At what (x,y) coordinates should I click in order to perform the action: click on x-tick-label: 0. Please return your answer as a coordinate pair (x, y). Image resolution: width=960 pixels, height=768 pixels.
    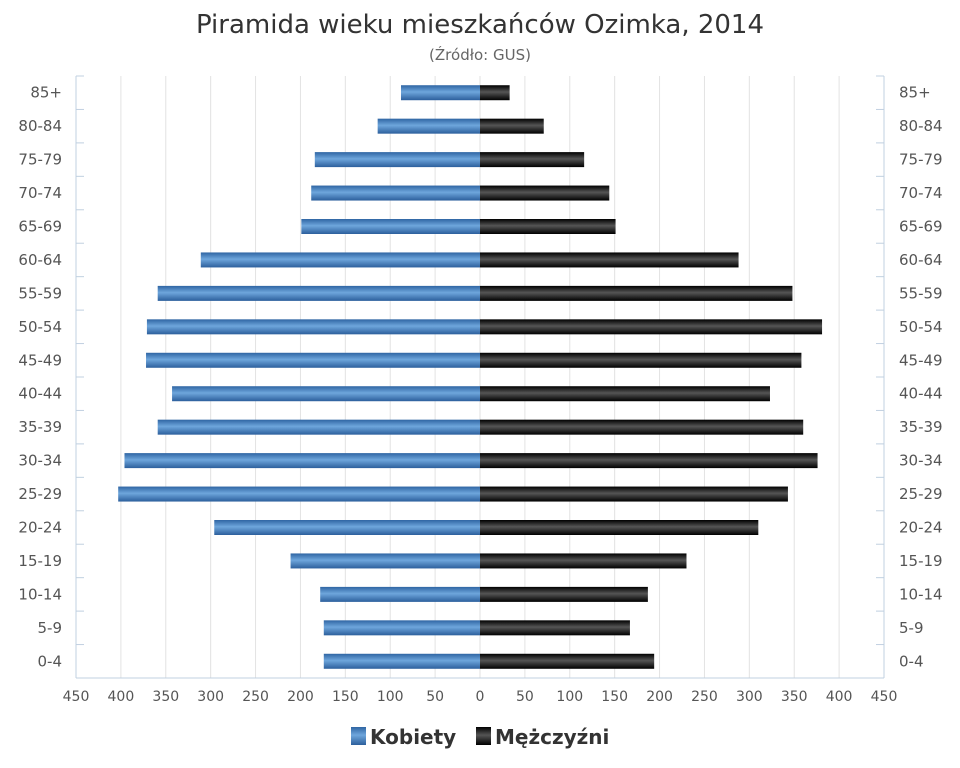
    Looking at the image, I should click on (480, 697).